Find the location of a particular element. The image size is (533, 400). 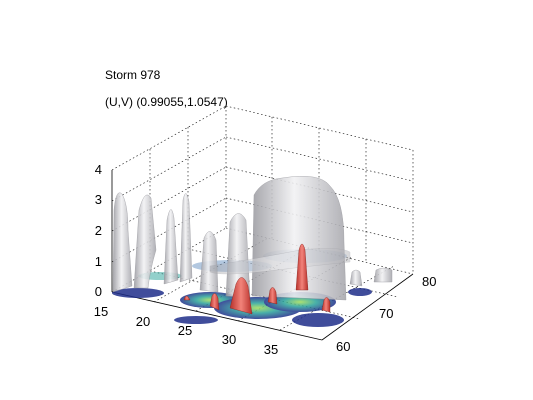

chart-subtitle: (U,V) (0.99055,1.0547) is located at coordinates (166, 102).